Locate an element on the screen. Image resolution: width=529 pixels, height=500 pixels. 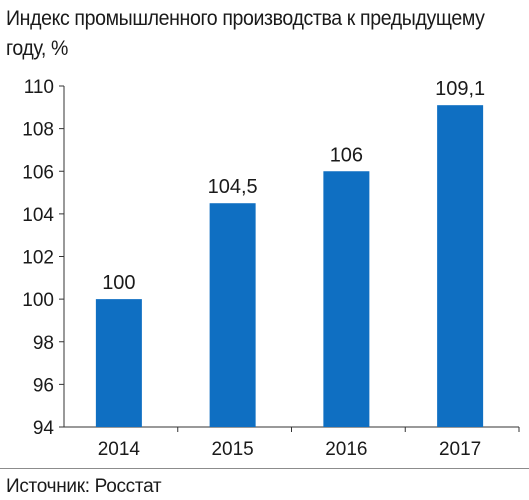
y-tick-label: 104 is located at coordinates (38, 215).